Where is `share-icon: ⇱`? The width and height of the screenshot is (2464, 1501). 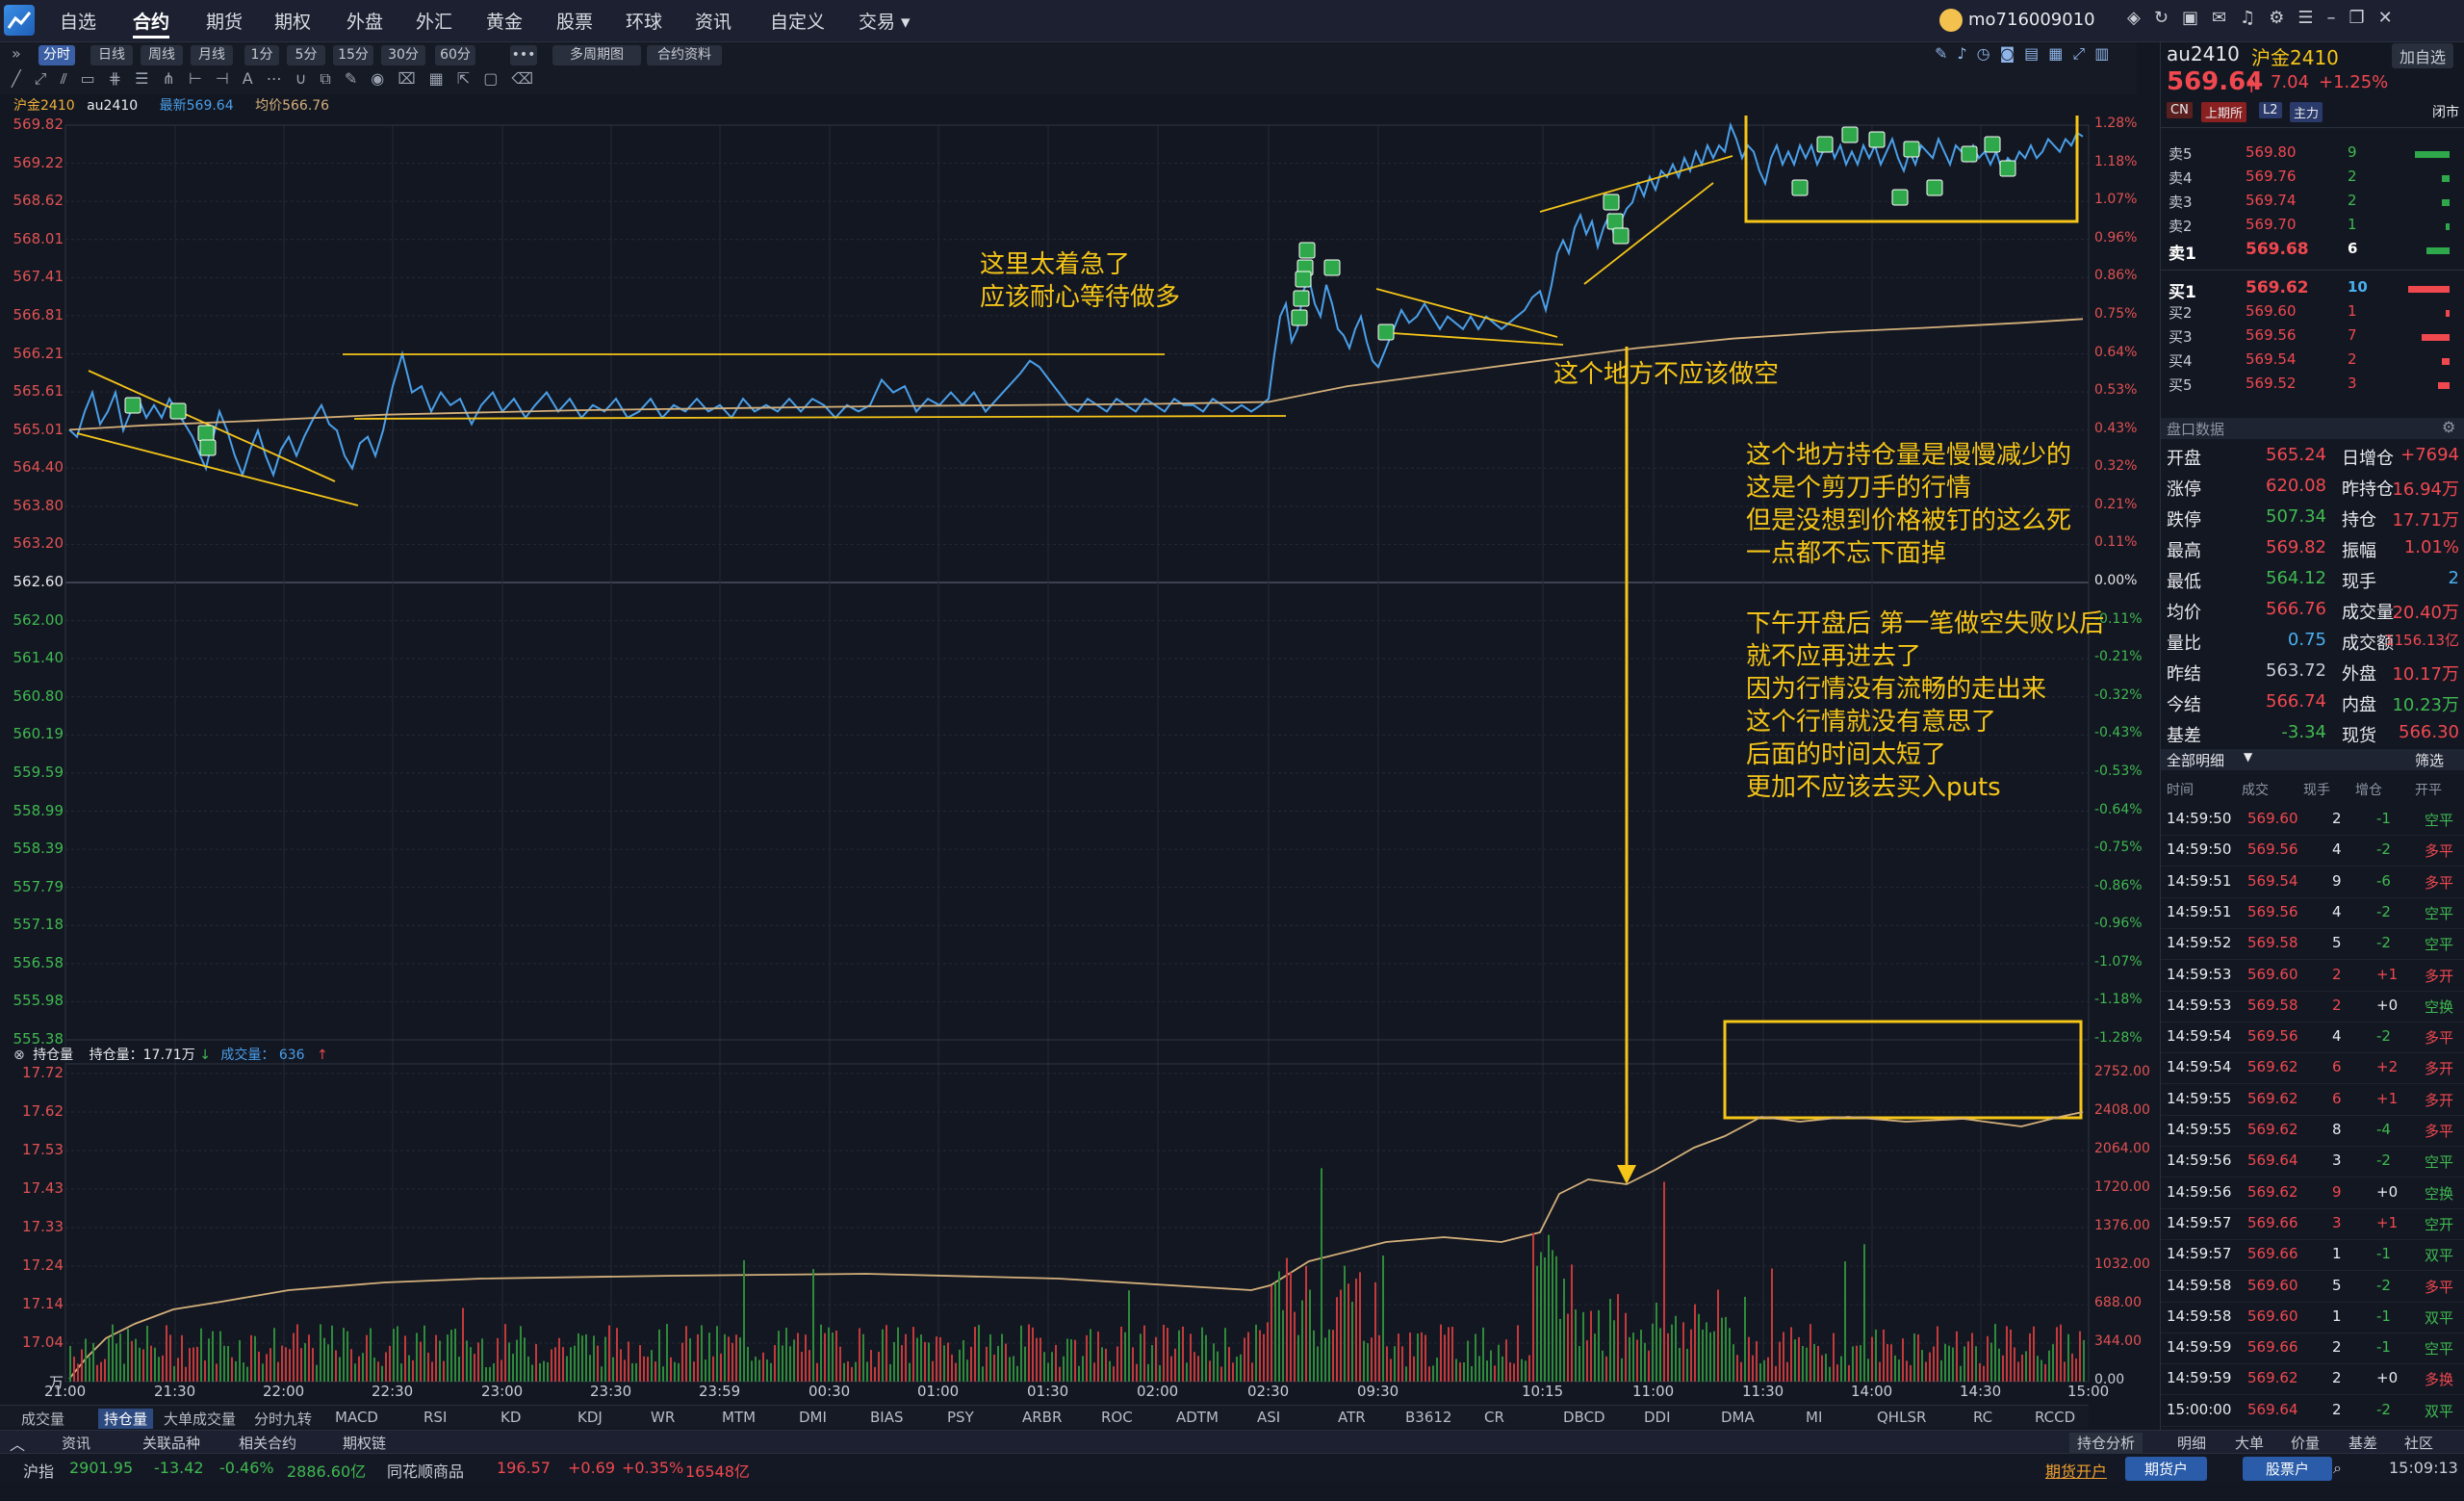 share-icon: ⇱ is located at coordinates (470, 78).